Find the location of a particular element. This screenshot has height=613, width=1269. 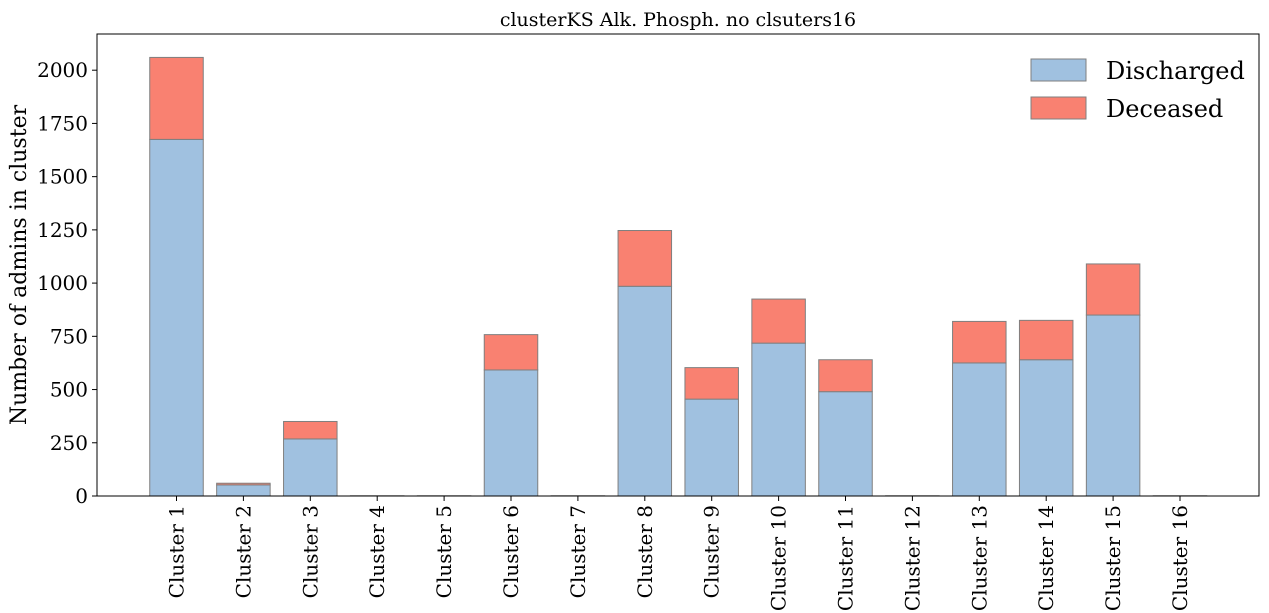

y-tick-label: 2000 is located at coordinates (62, 70).